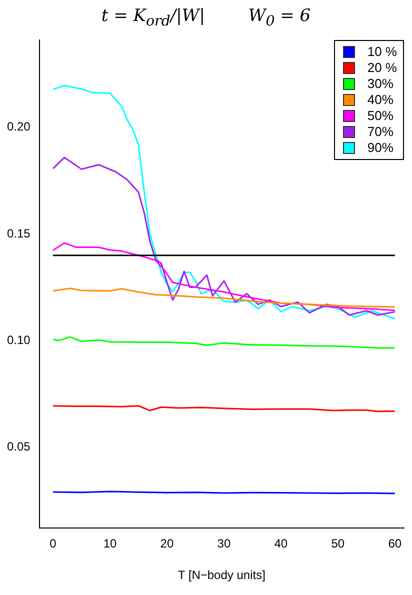 The width and height of the screenshot is (412, 595). What do you see at coordinates (380, 100) in the screenshot?
I see `legend-label: 40%` at bounding box center [380, 100].